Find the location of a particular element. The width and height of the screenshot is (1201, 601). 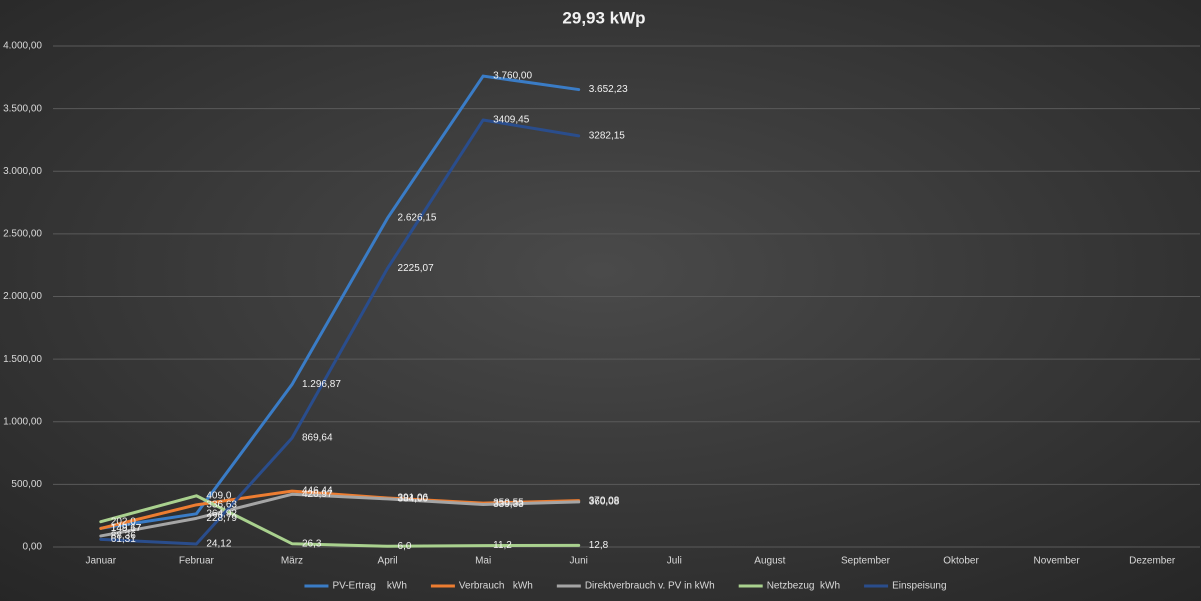

x-tick-label: März is located at coordinates (292, 561).